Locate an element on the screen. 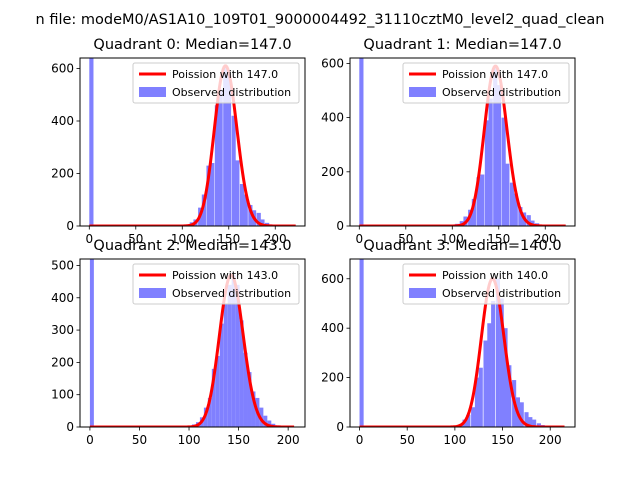 This screenshot has height=480, width=640. legend-label-observed: Observed distribution is located at coordinates (501, 92).